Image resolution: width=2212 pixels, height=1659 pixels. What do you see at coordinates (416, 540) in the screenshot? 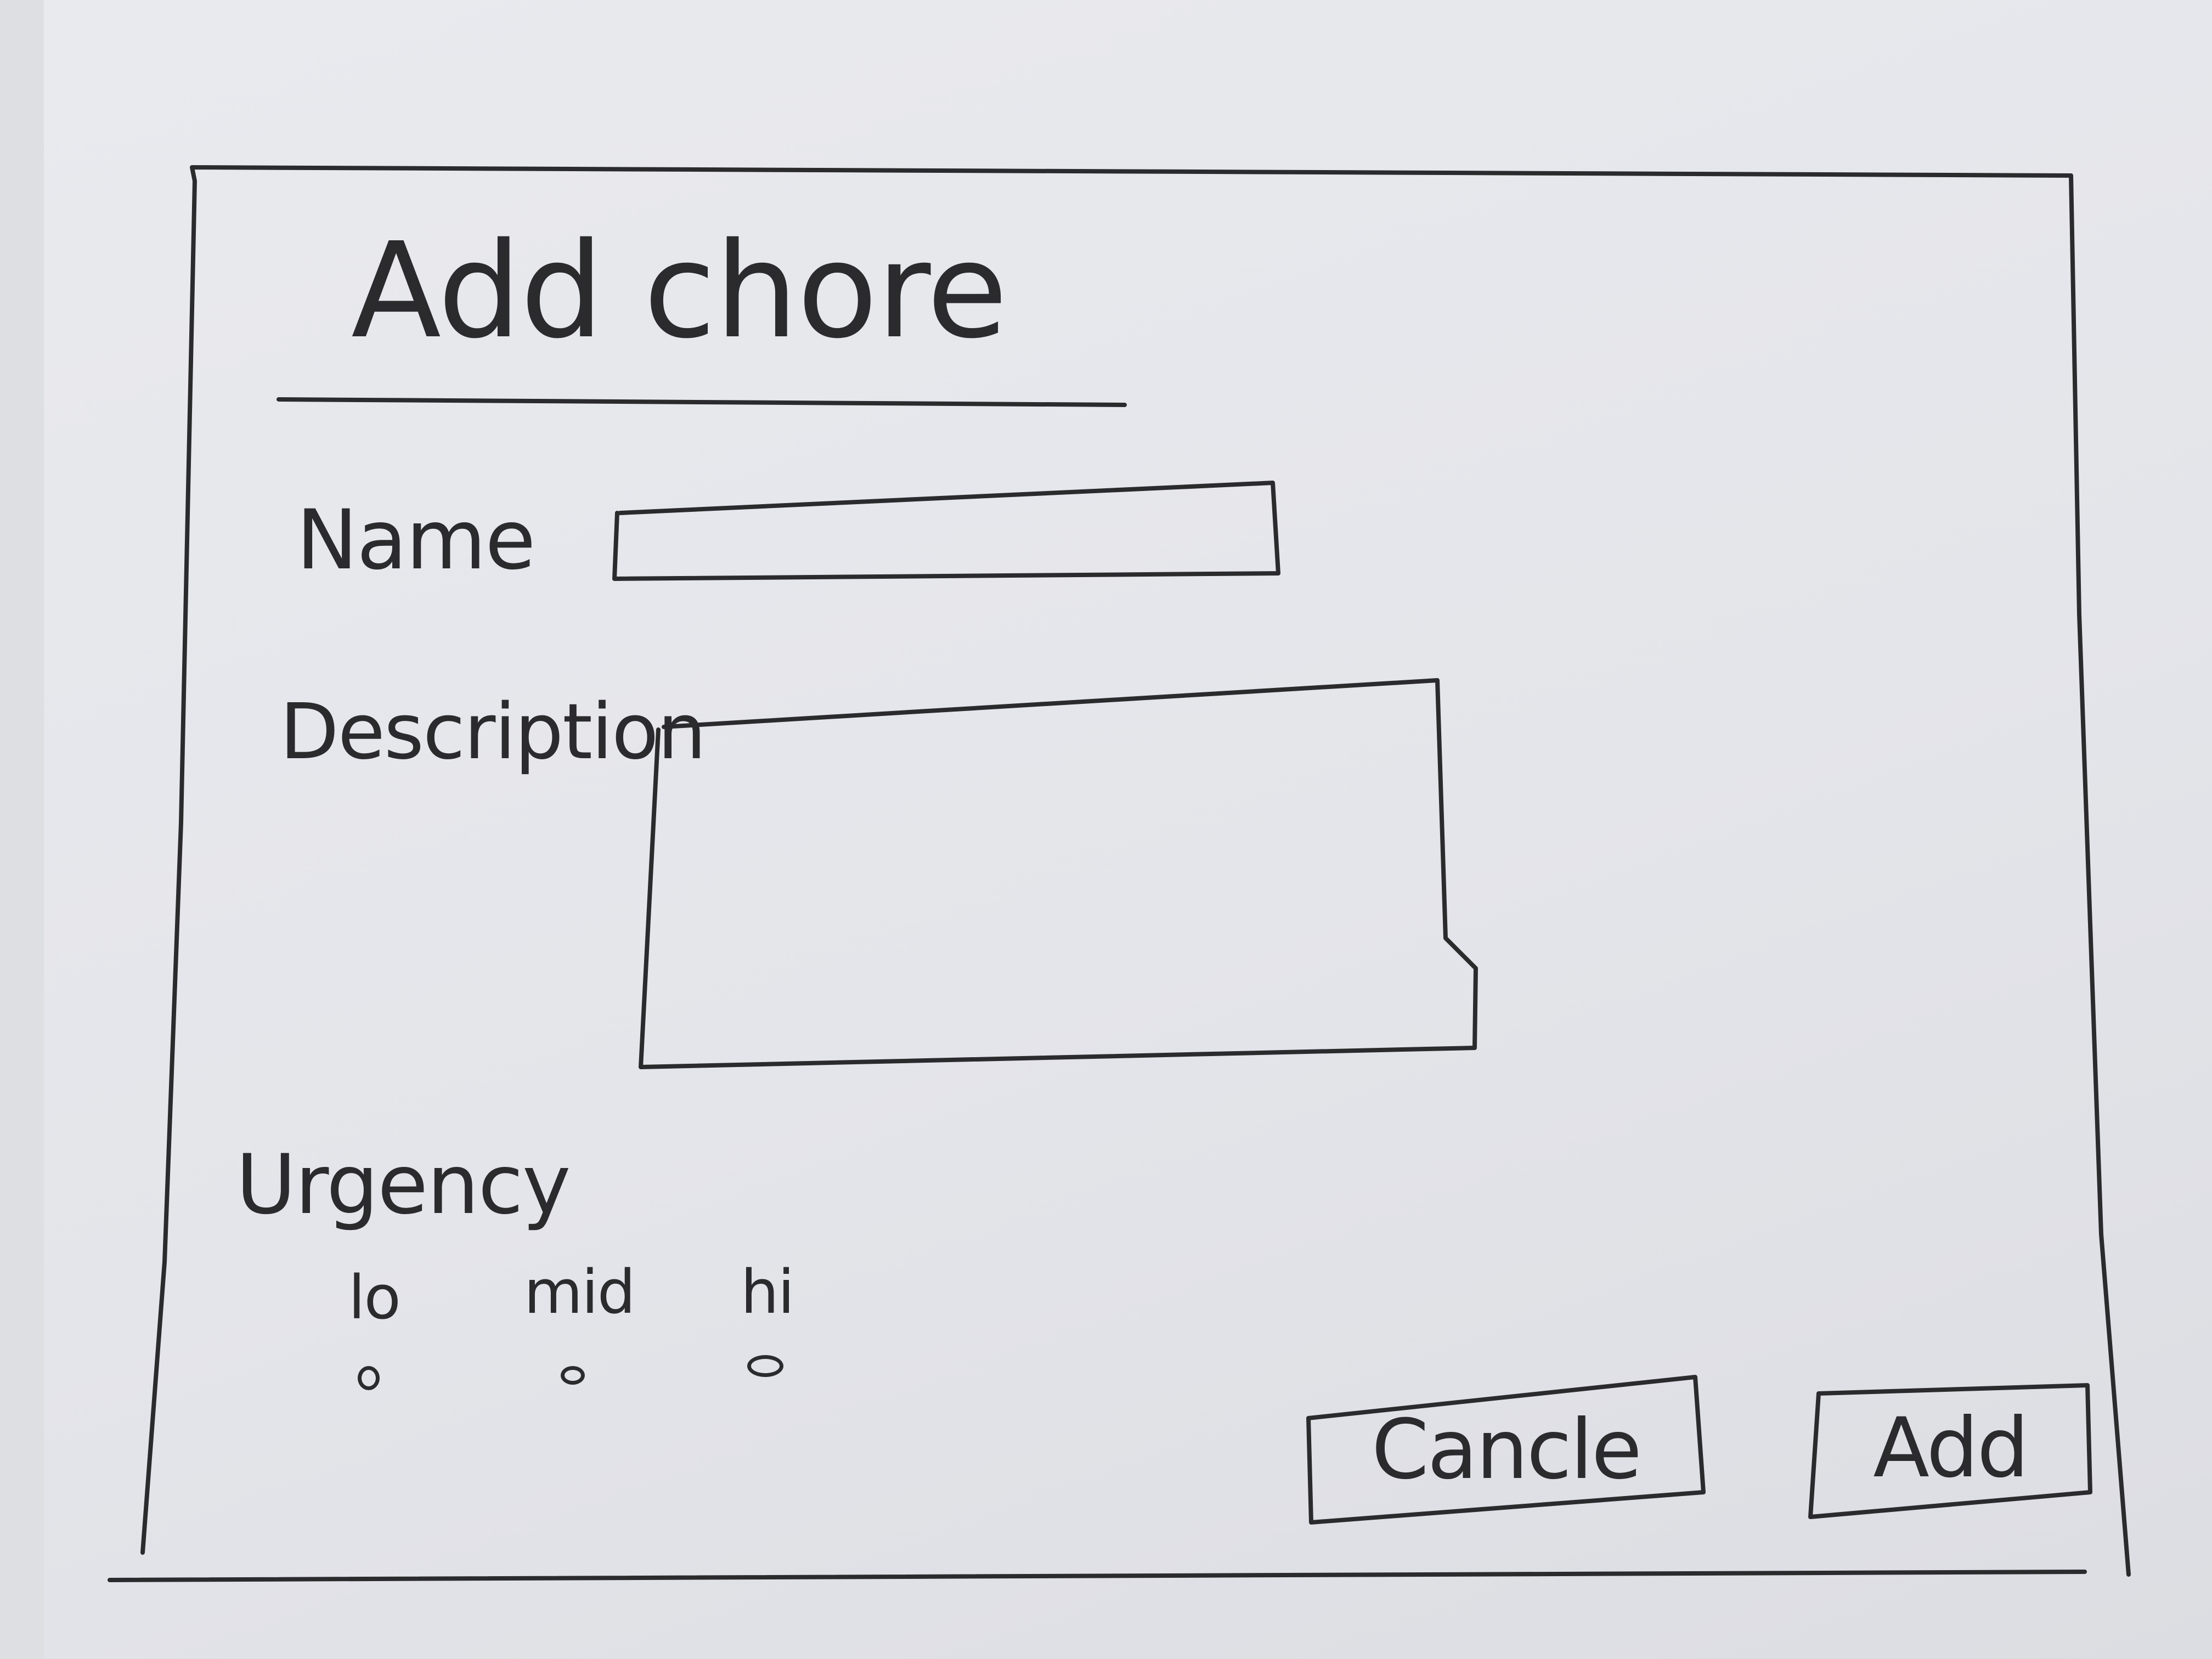
I see `name-label: Name` at bounding box center [416, 540].